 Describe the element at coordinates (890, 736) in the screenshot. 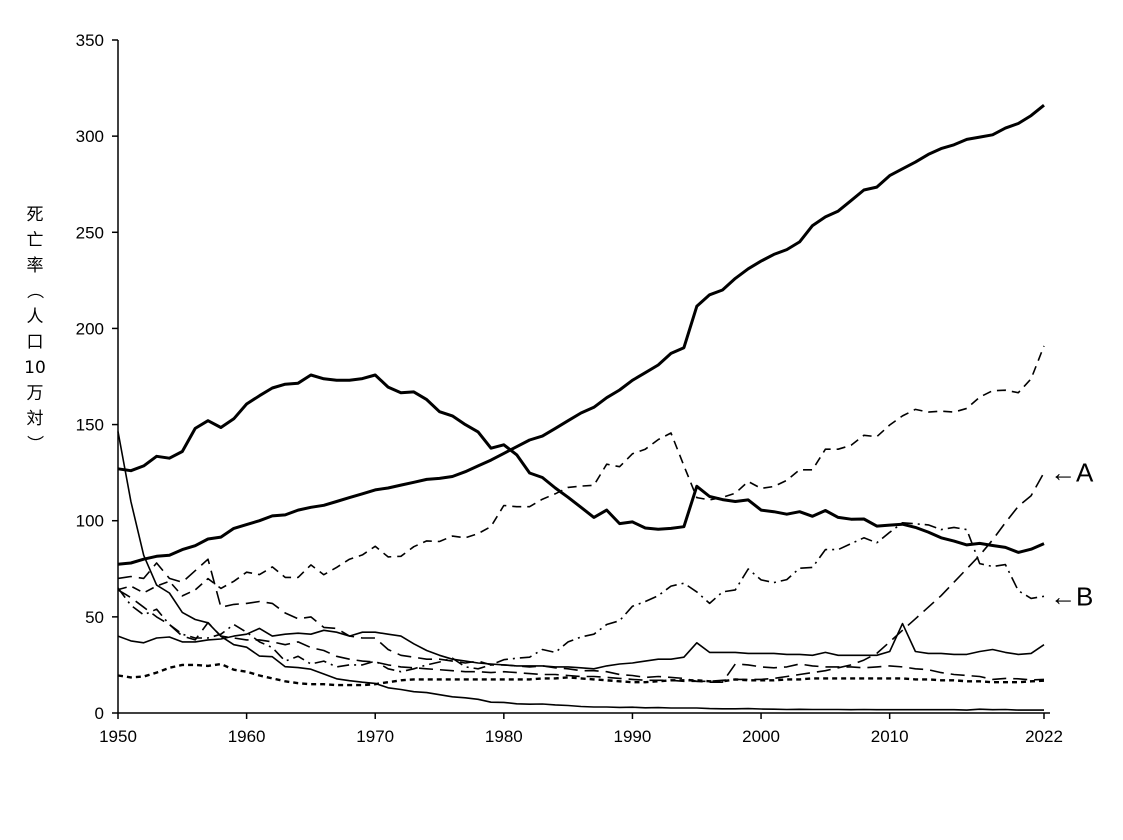

I see `x-tick-label: 2010` at that location.